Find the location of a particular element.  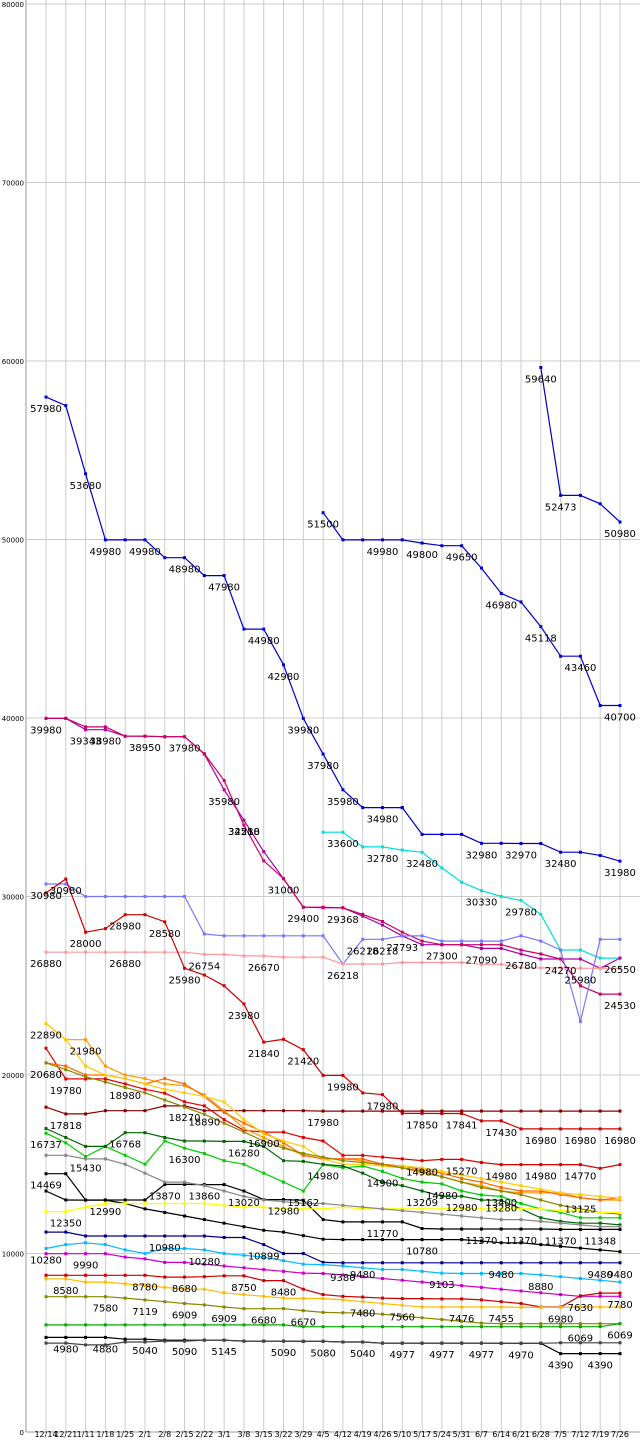

data-label: 4970 is located at coordinates (520, 1355).